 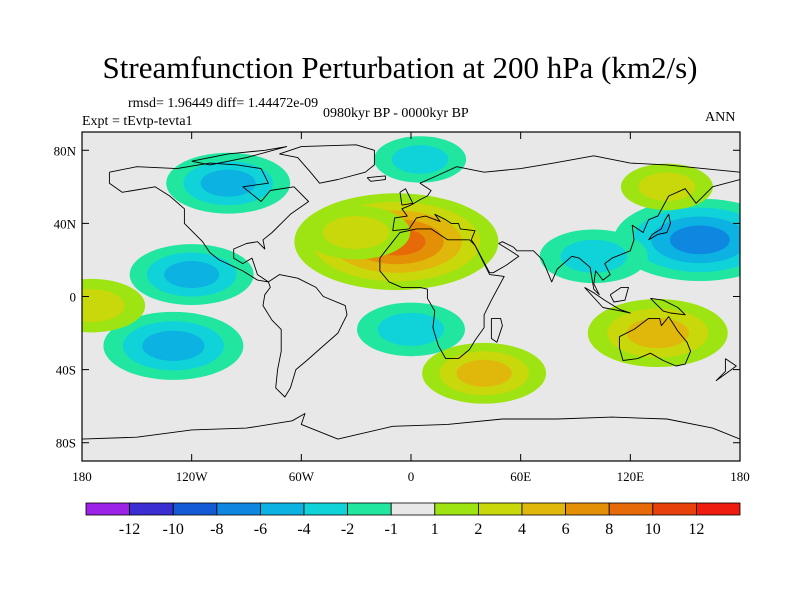 I want to click on colorbar-label: -12, so click(x=129, y=529).